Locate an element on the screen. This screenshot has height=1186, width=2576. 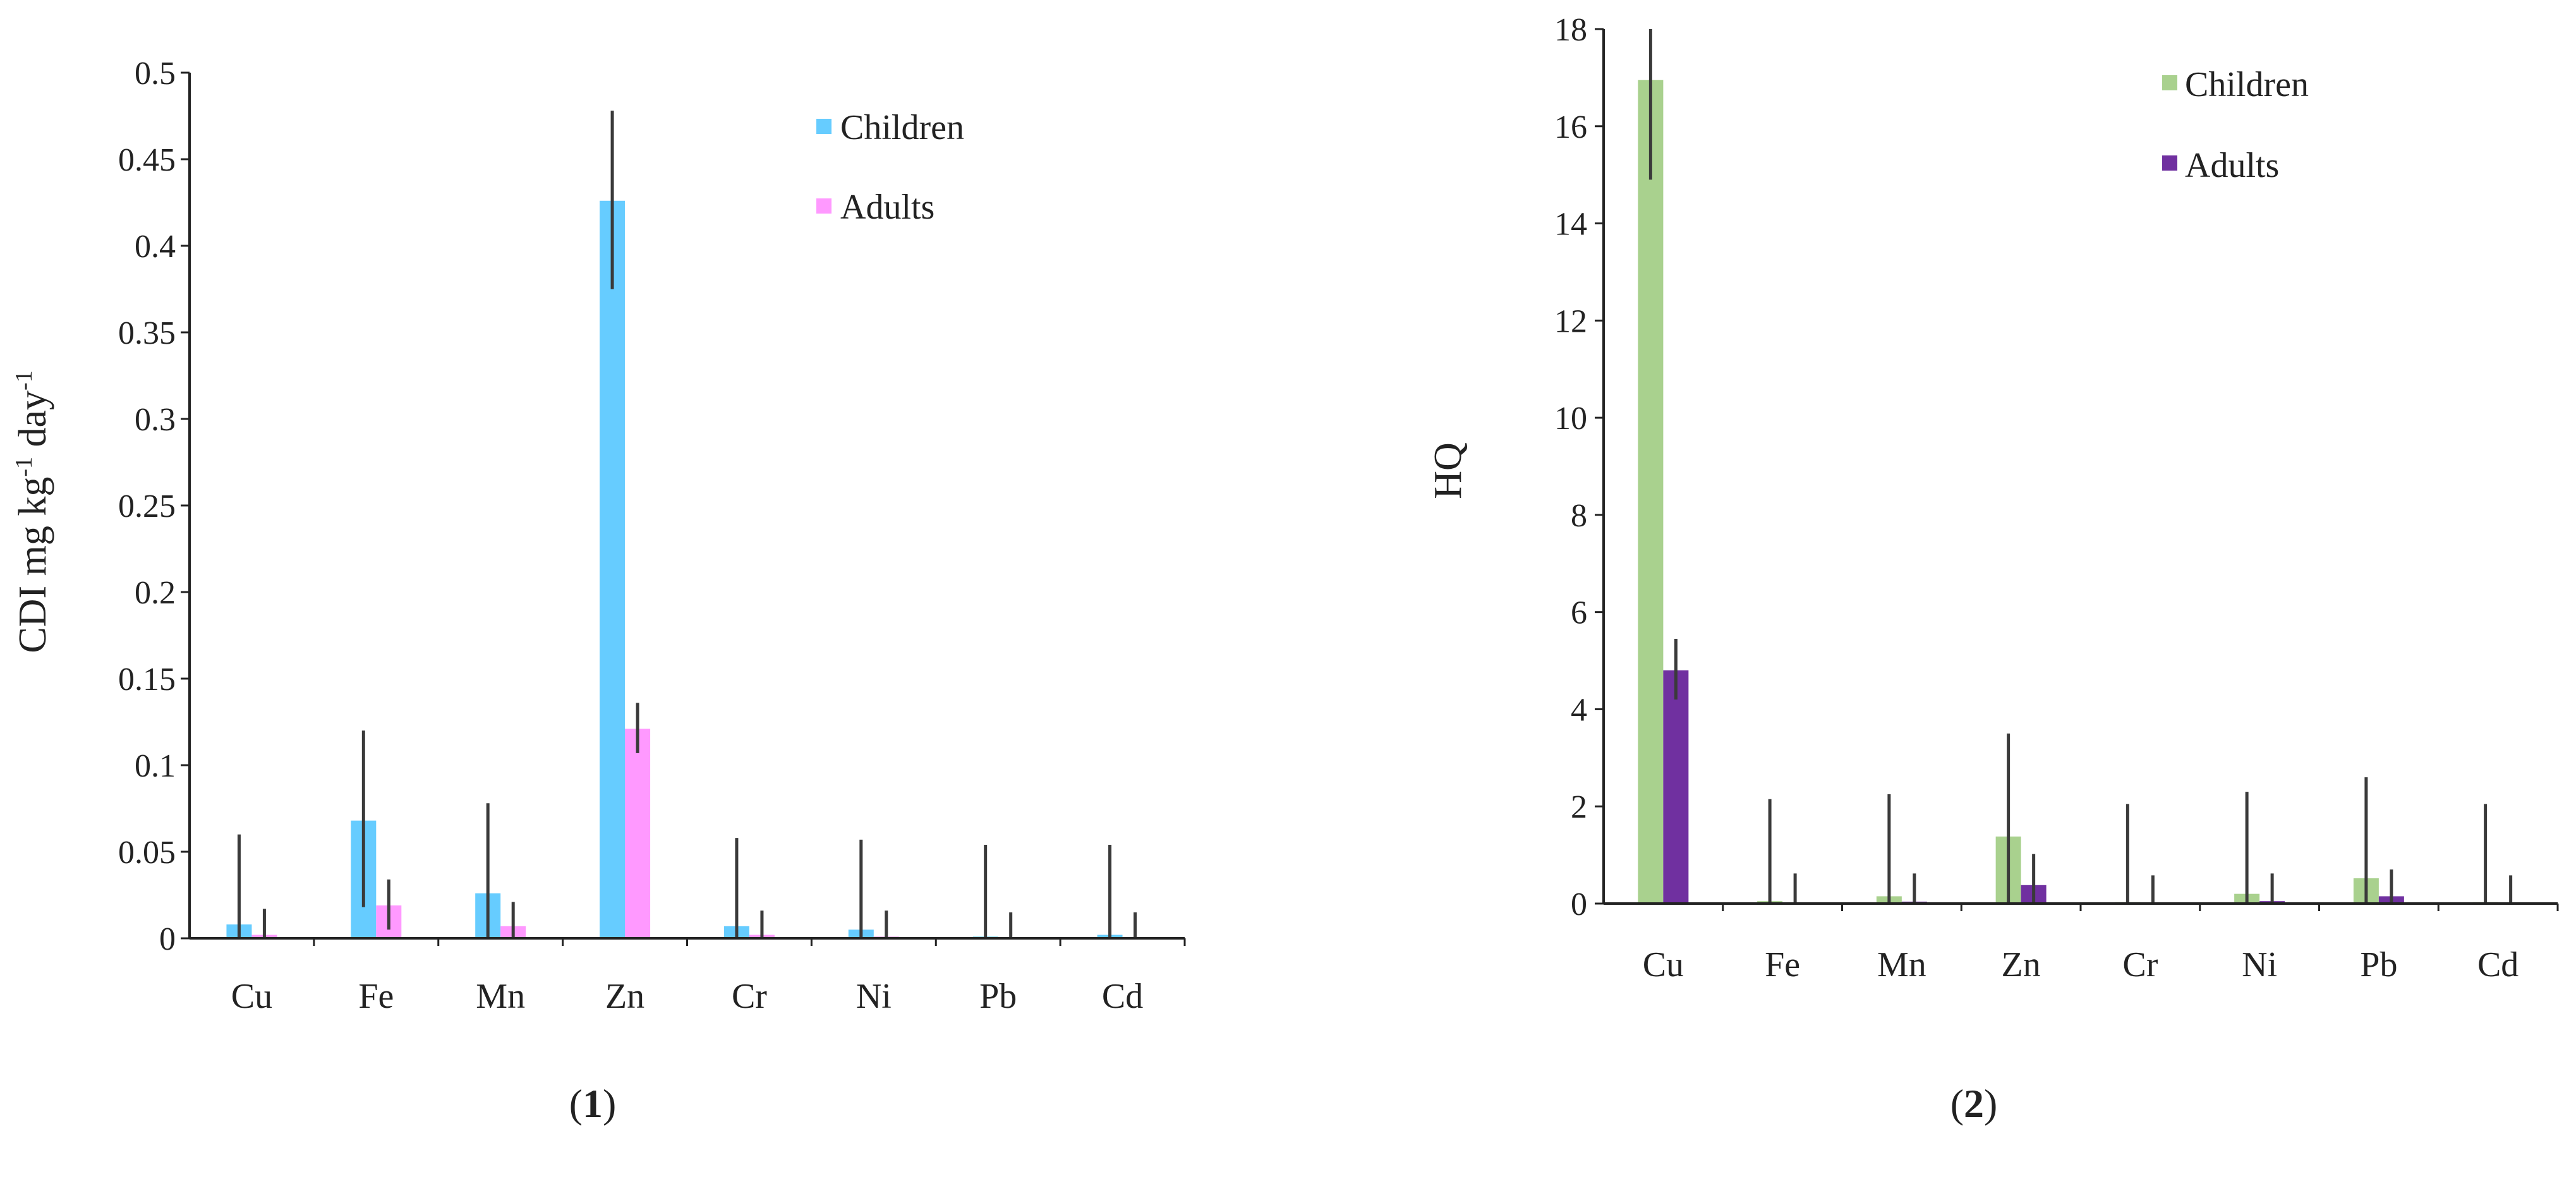
chart2-y-tick-label: 14 is located at coordinates (1571, 225).